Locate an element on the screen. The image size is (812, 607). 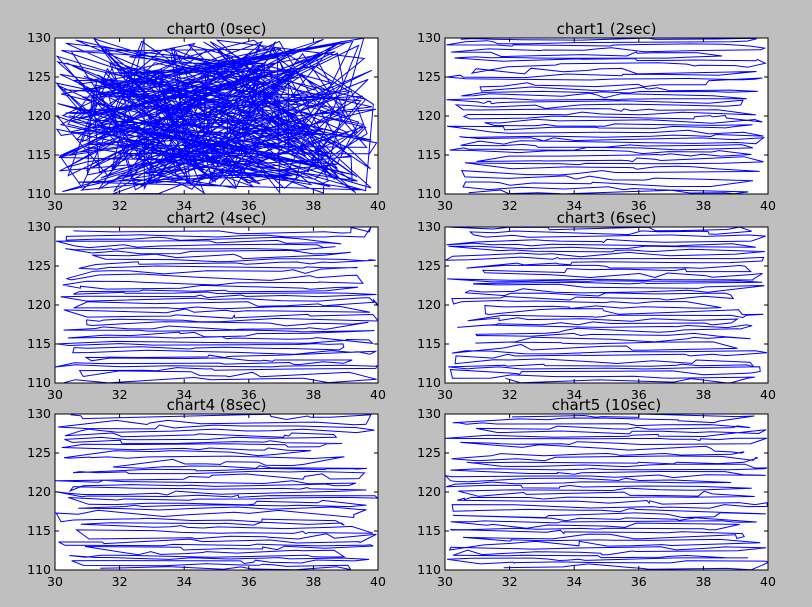
chart-title: chart0 (0sec) is located at coordinates (217, 29).